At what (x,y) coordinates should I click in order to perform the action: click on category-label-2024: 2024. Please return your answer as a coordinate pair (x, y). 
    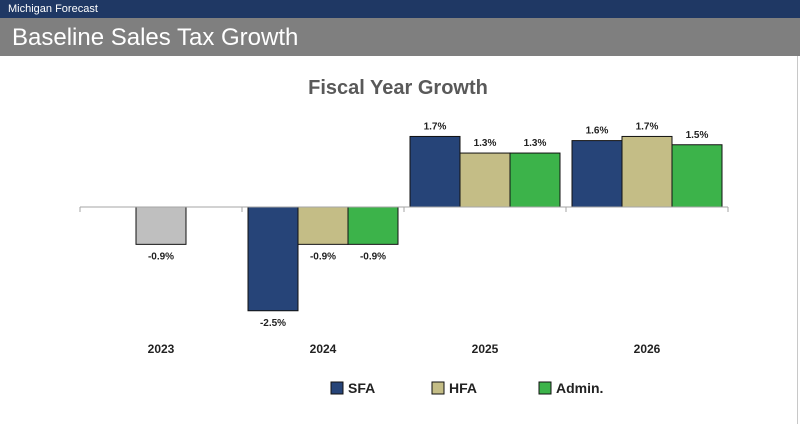
    Looking at the image, I should click on (323, 349).